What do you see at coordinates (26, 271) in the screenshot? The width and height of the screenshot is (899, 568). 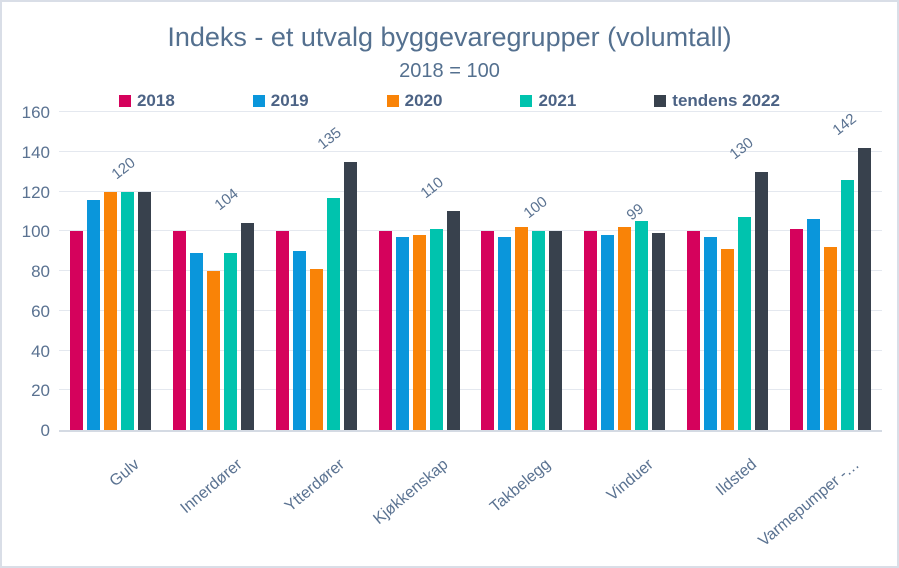 I see `y-axis-tick-labels: 0 20 40 60 80 100 120 140 160` at bounding box center [26, 271].